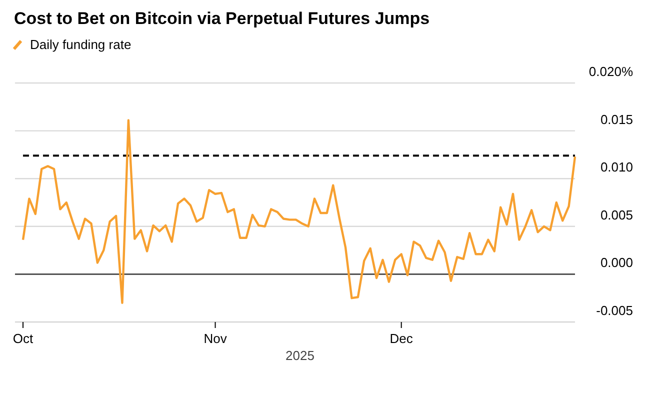 The image size is (645, 408). I want to click on y-tick-label: 0.015, so click(616, 119).